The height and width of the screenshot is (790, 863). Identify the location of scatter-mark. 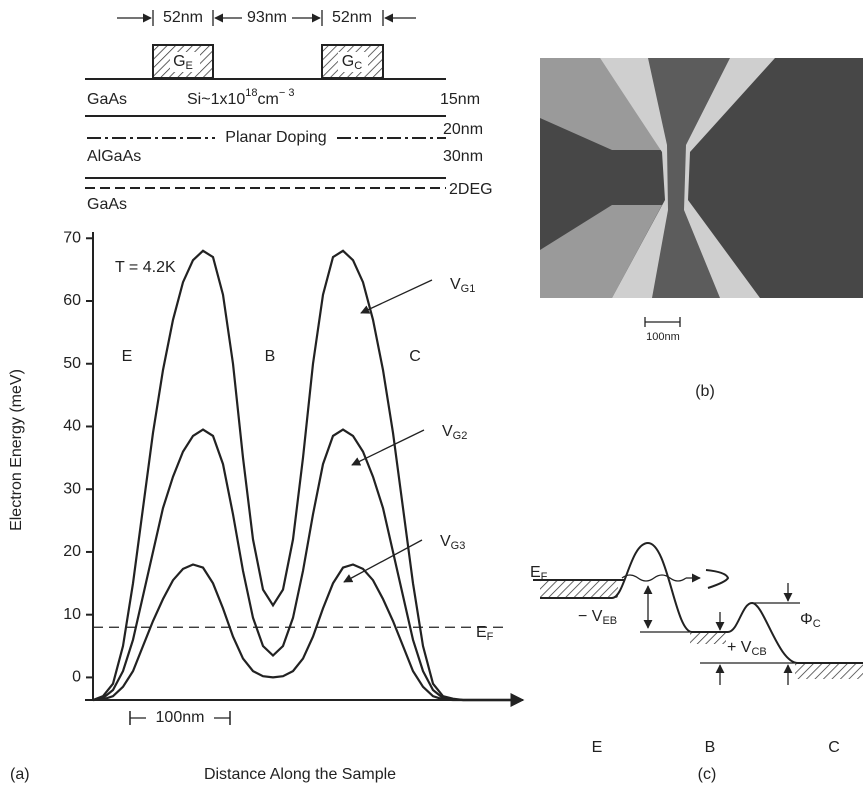
(717, 579).